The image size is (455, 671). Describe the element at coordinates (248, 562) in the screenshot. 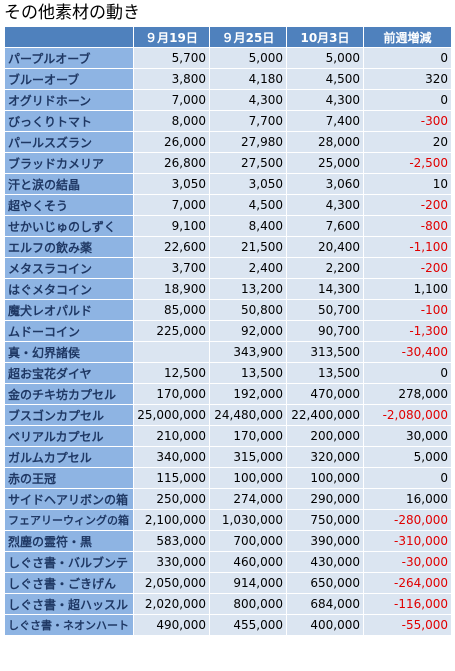

I see `price-cell: 460,000` at that location.